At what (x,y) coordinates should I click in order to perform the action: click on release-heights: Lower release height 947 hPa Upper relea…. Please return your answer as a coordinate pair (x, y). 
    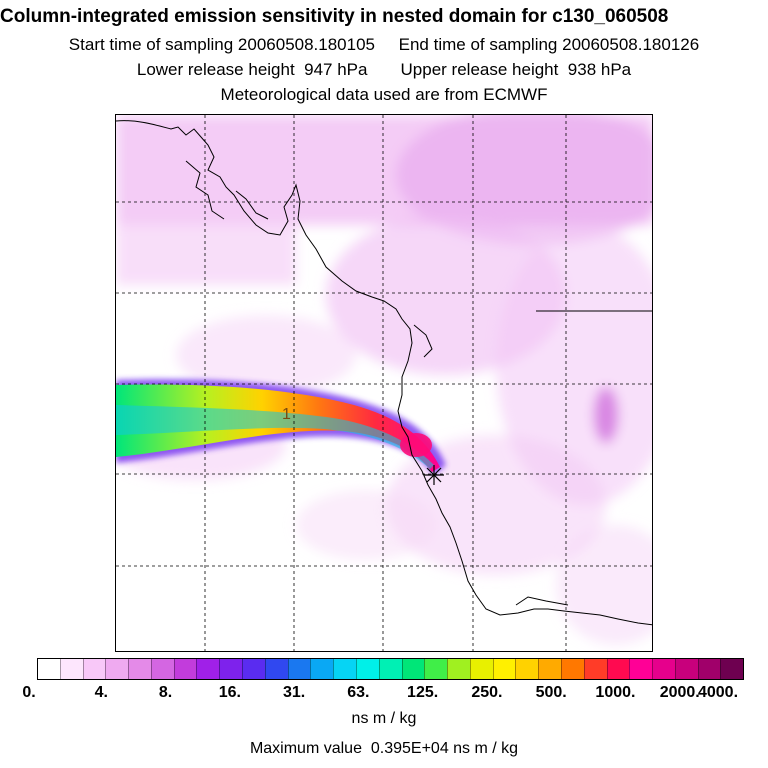
    Looking at the image, I should click on (384, 70).